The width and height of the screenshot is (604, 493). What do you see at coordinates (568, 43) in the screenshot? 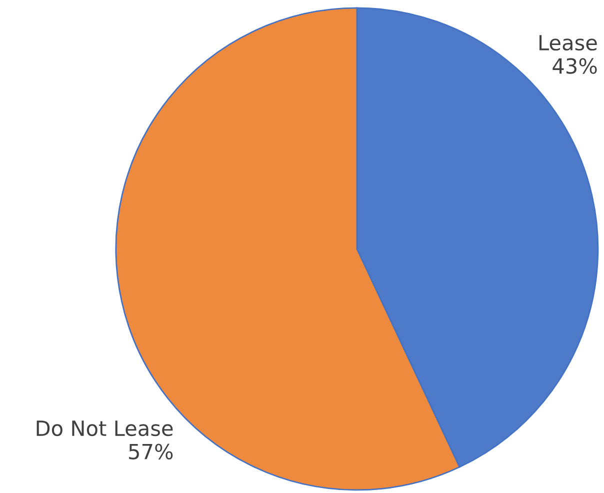
I see `slice-label: Lease` at bounding box center [568, 43].